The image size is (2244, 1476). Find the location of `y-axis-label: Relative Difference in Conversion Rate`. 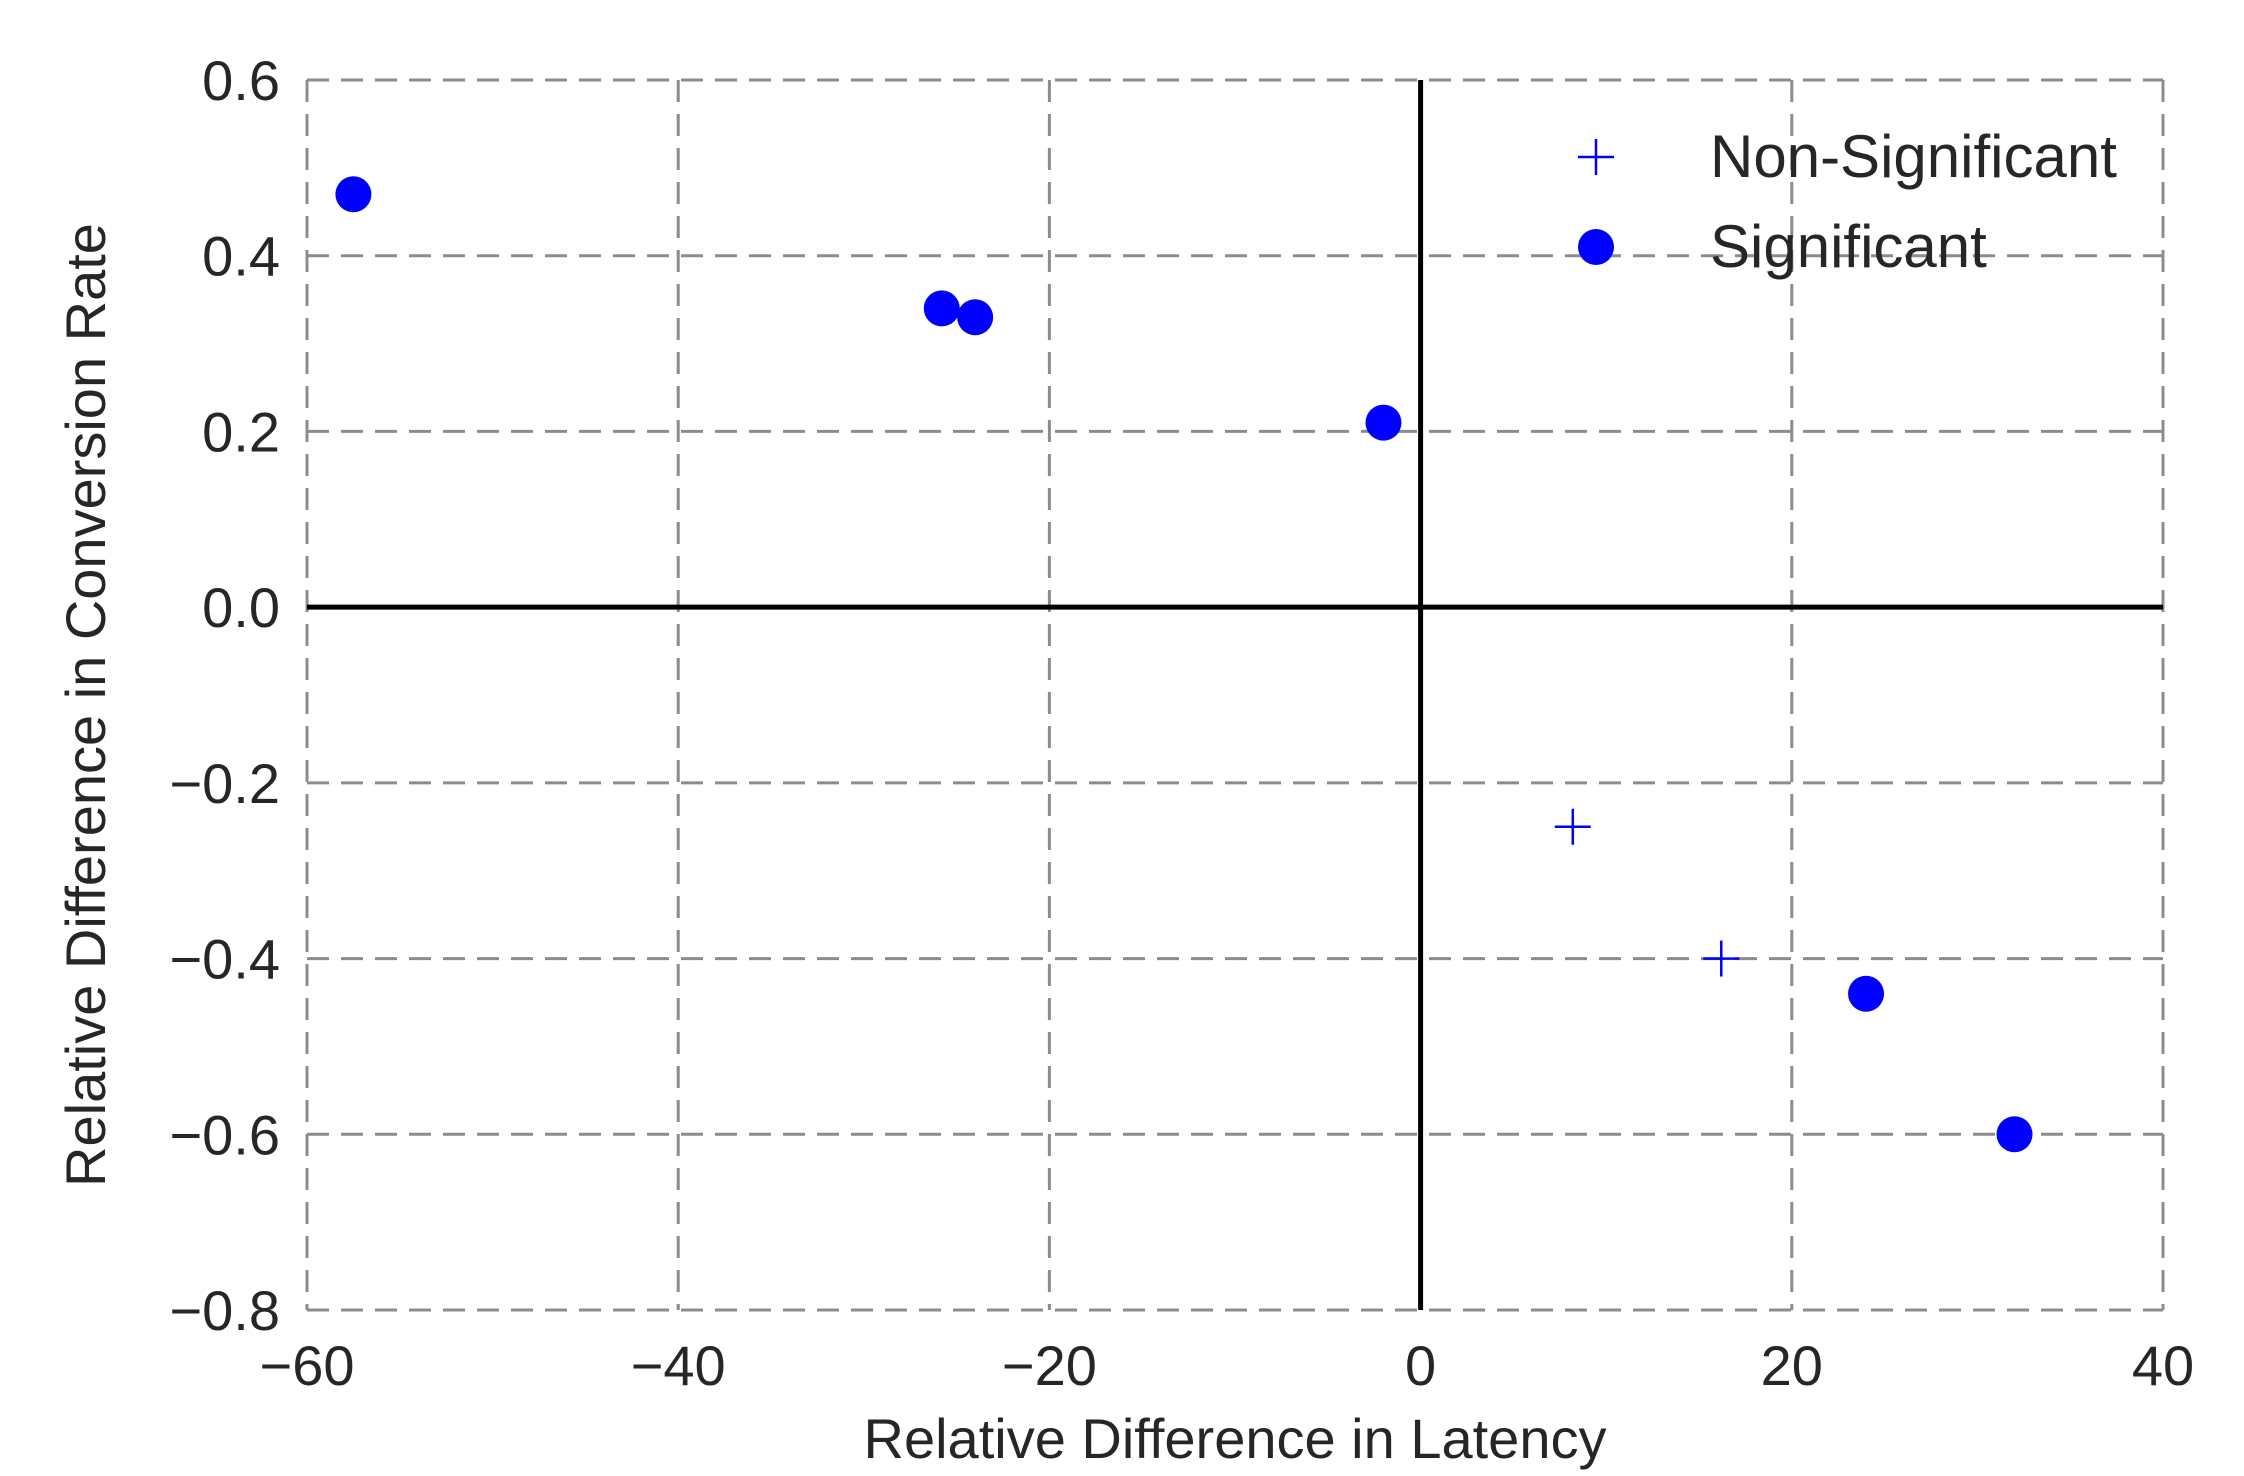

y-axis-label: Relative Difference in Conversion Rate is located at coordinates (85, 705).